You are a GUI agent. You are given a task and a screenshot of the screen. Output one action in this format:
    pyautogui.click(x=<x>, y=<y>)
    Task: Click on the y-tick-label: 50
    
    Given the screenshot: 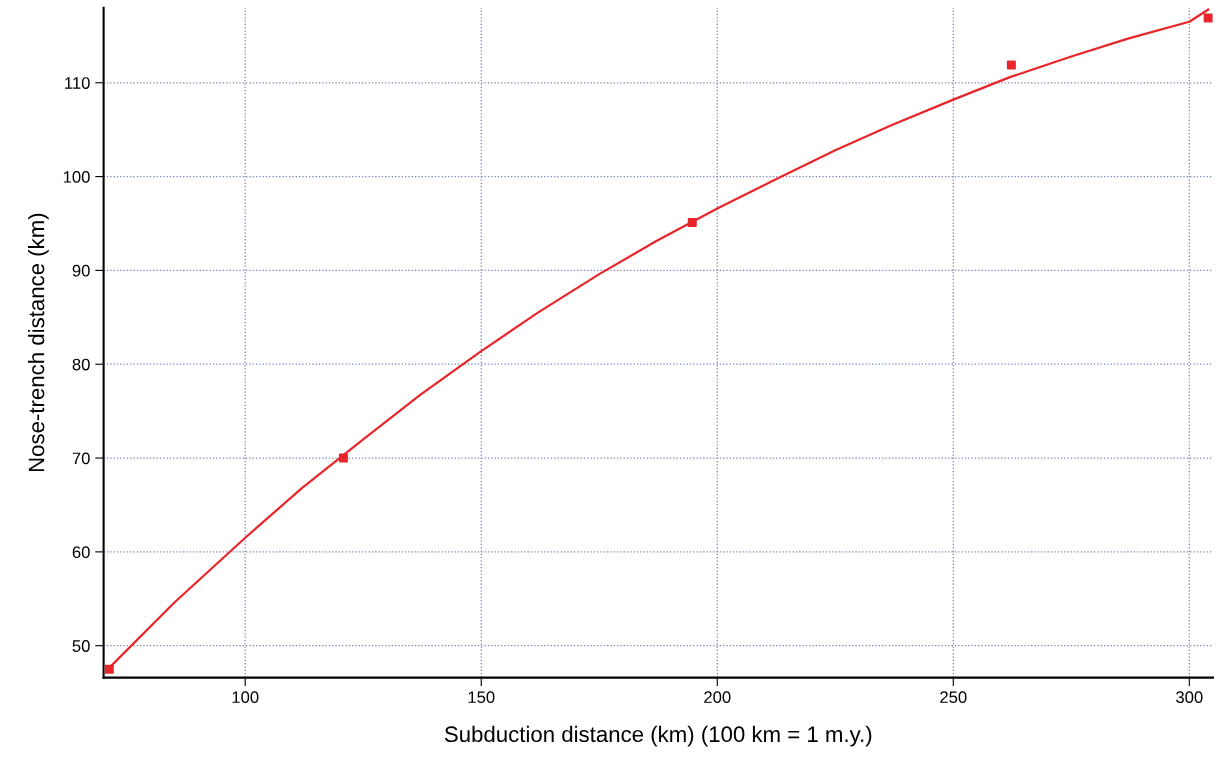 What is the action you would take?
    pyautogui.click(x=81, y=646)
    